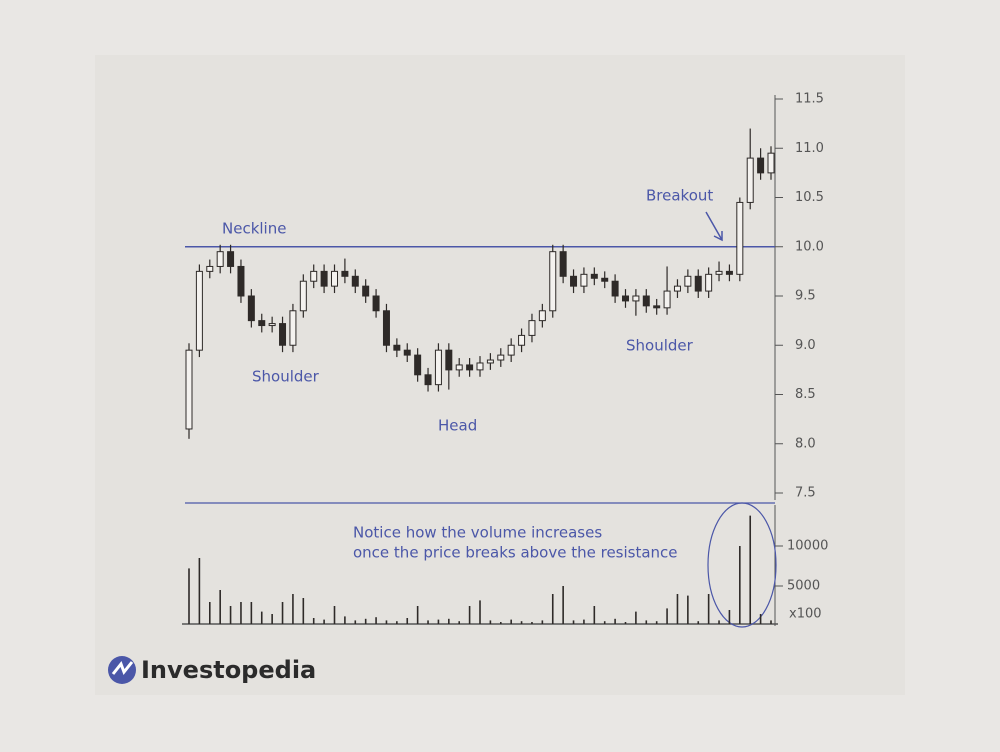  Describe the element at coordinates (805, 345) in the screenshot. I see `y-tick-label: 9.0` at that location.